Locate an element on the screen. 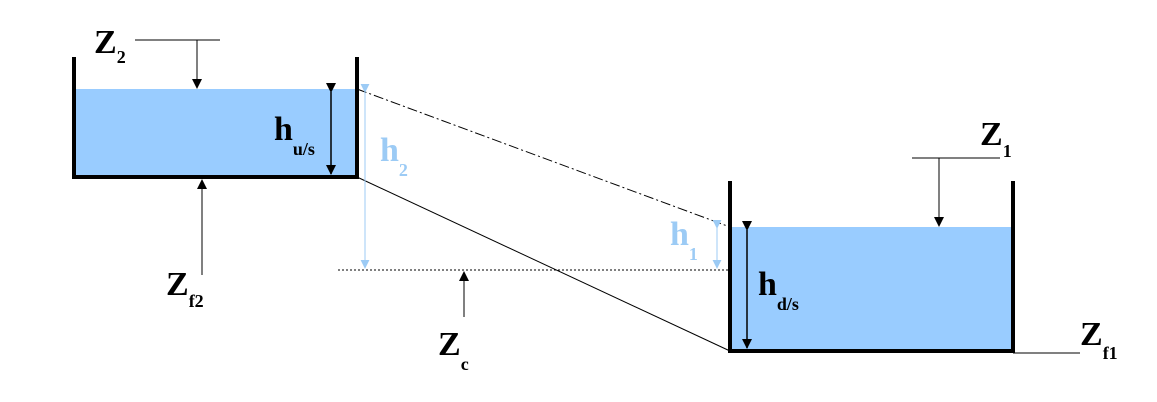 This screenshot has width=1157, height=402. label-h2: h2 is located at coordinates (394, 156).